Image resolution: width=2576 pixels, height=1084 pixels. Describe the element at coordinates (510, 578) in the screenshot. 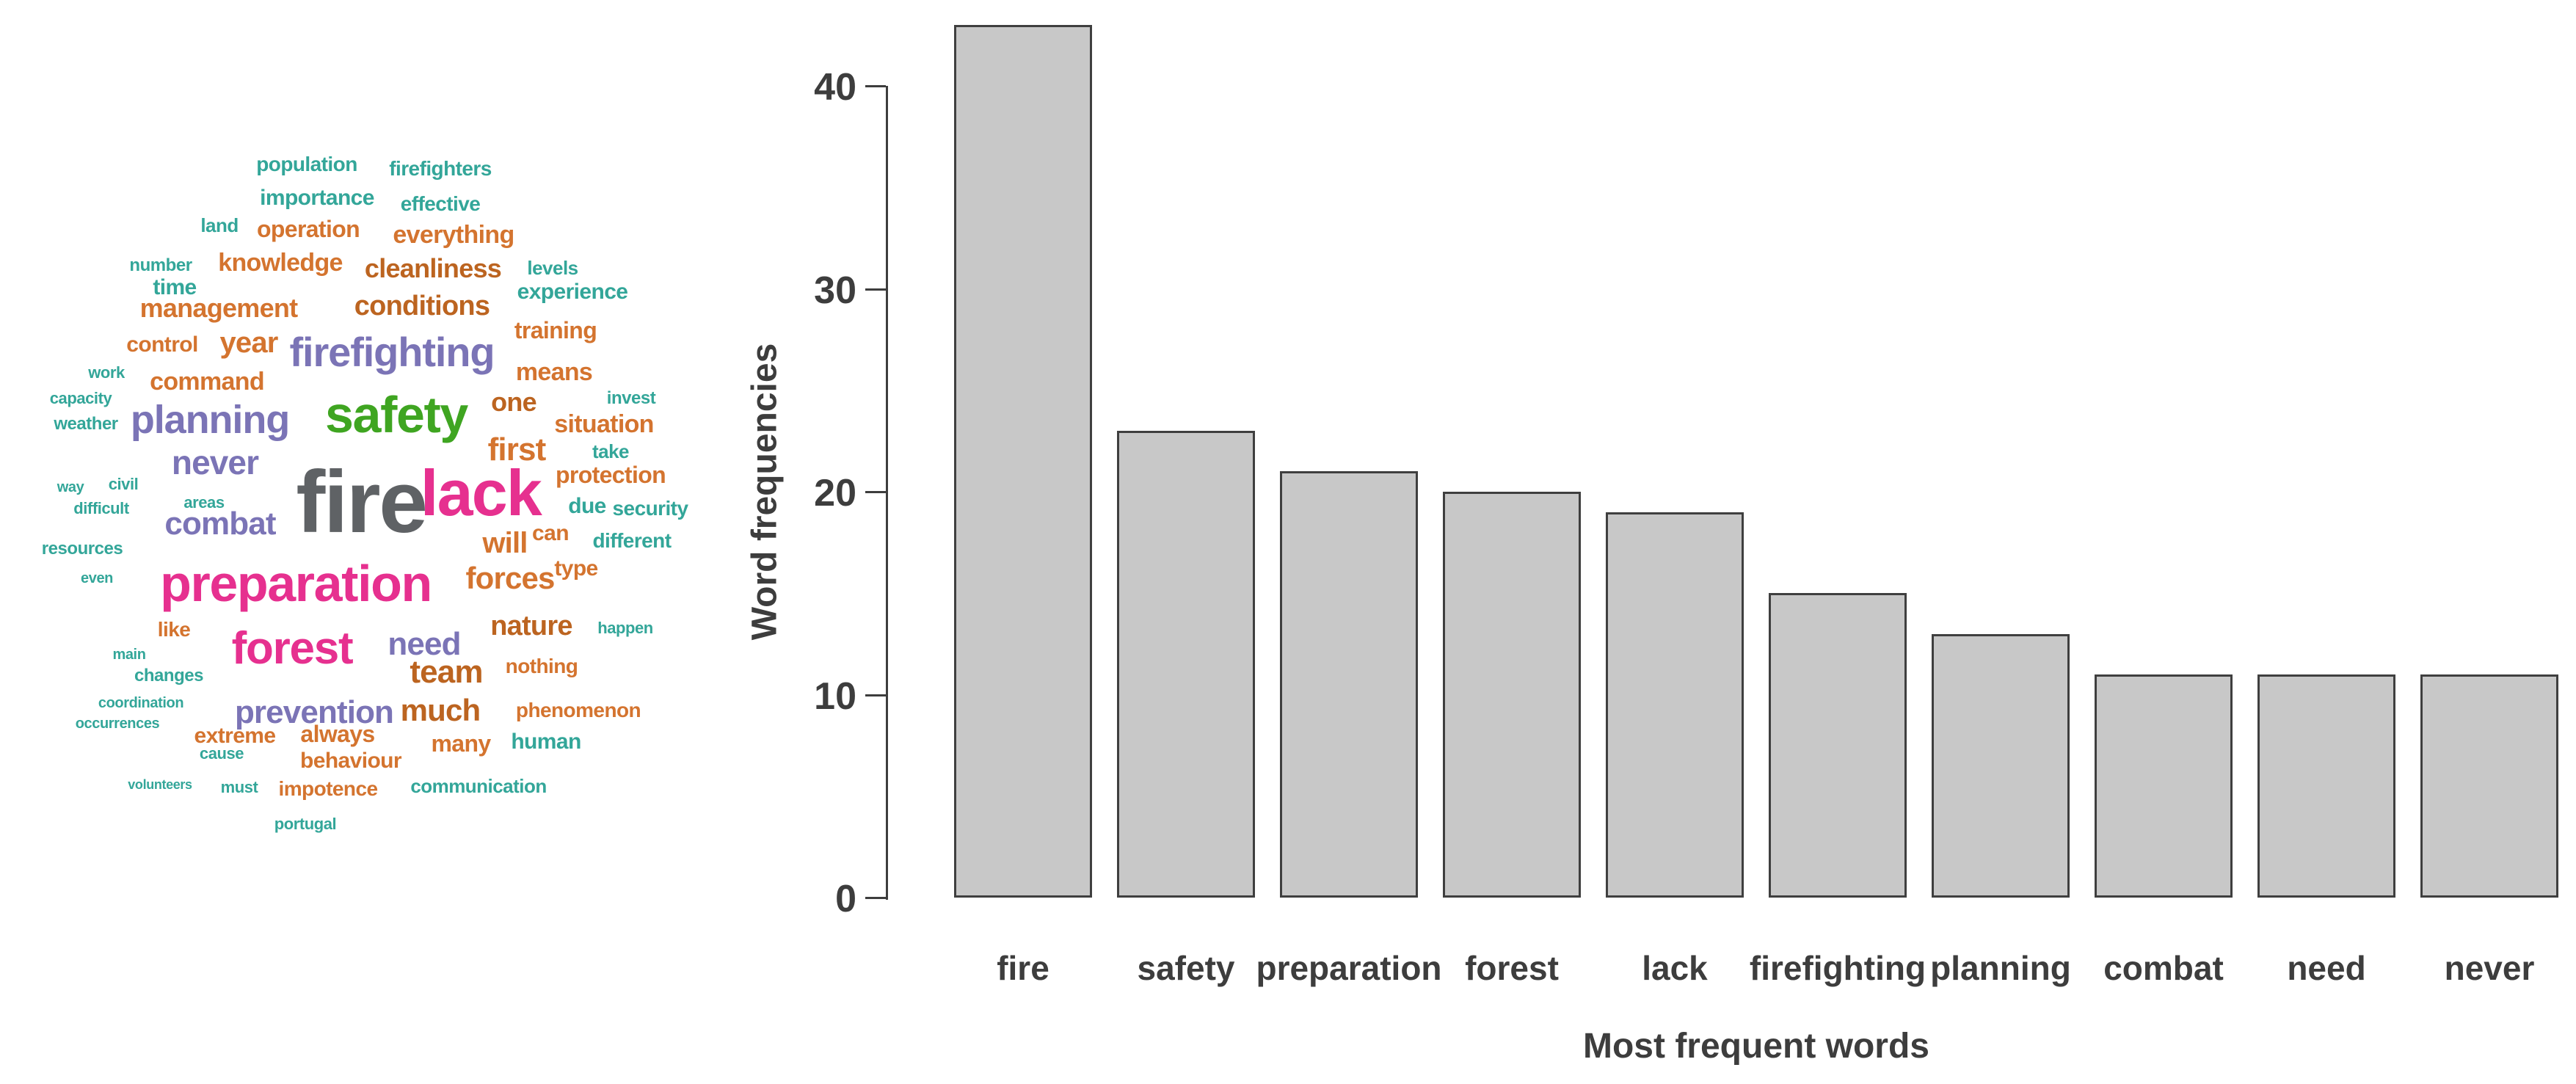

I see `cloud-word: forces` at that location.